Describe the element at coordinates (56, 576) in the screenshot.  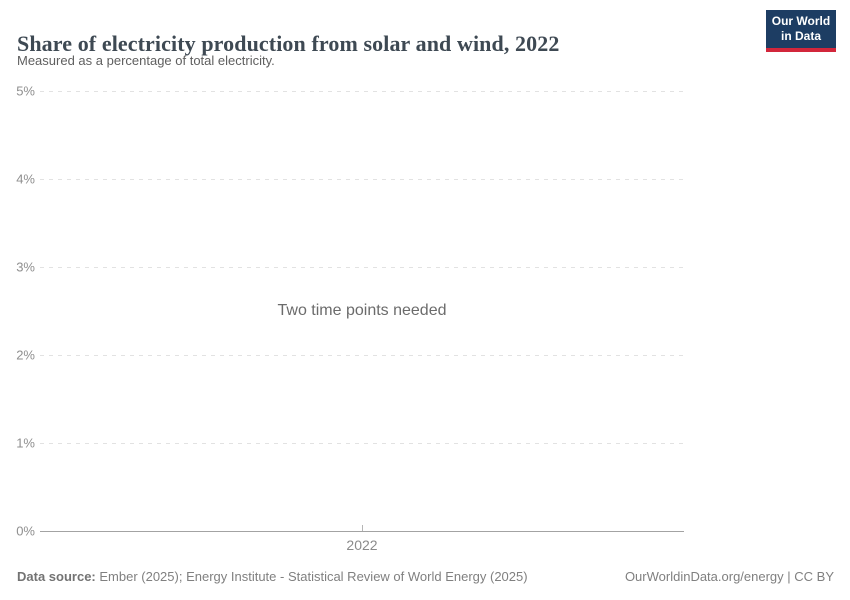
I see `data-source-label: Data source:` at that location.